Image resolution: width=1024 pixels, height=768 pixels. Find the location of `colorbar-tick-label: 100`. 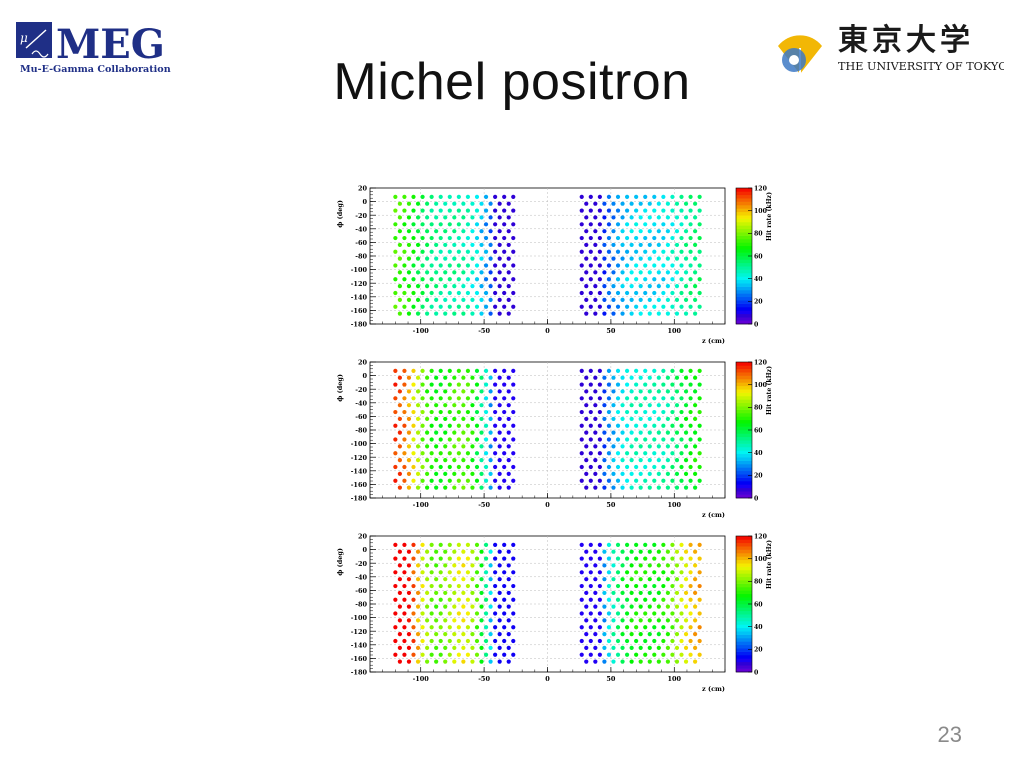

colorbar-tick-label: 100 is located at coordinates (761, 559).